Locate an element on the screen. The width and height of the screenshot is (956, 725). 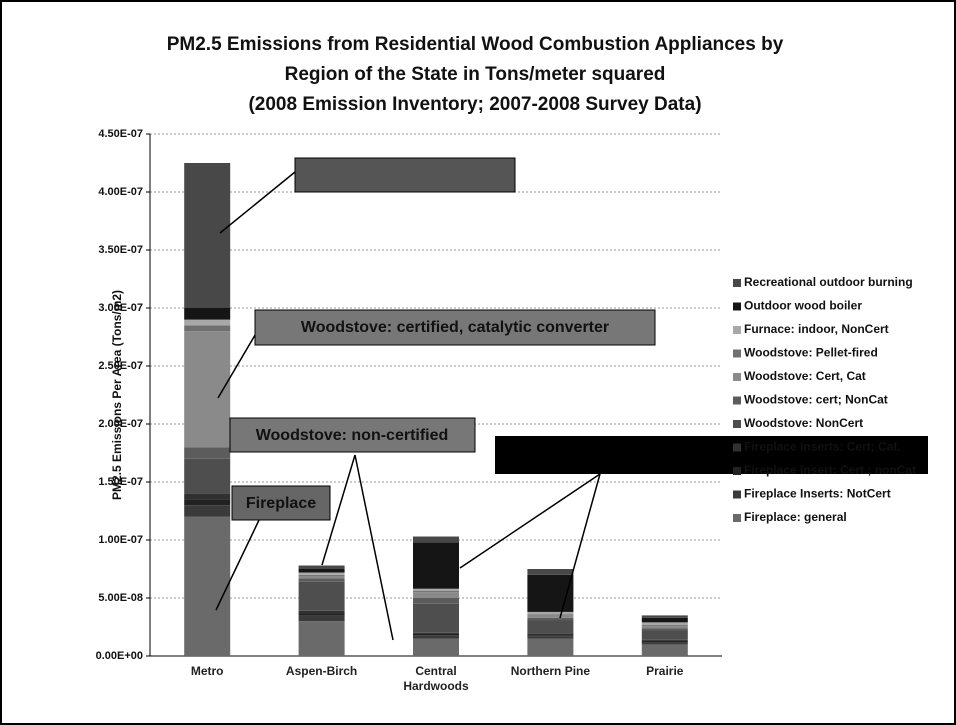
legend-label: Fireplace Insert: Cert.; nonCat is located at coordinates (830, 470).